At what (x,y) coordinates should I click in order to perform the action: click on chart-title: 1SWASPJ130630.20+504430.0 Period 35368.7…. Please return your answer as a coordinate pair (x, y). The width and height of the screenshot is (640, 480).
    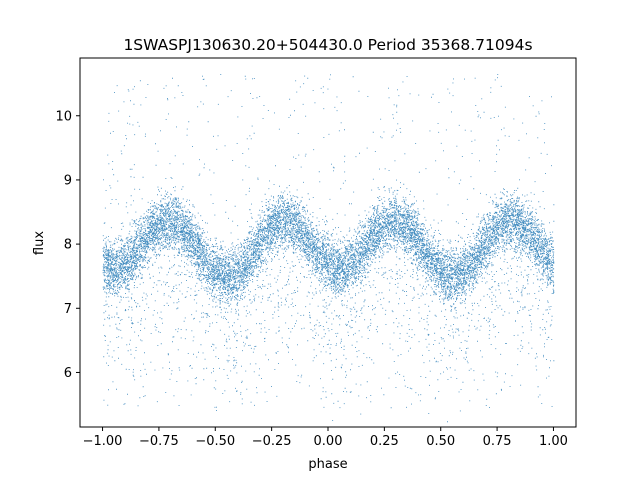
    Looking at the image, I should click on (327, 45).